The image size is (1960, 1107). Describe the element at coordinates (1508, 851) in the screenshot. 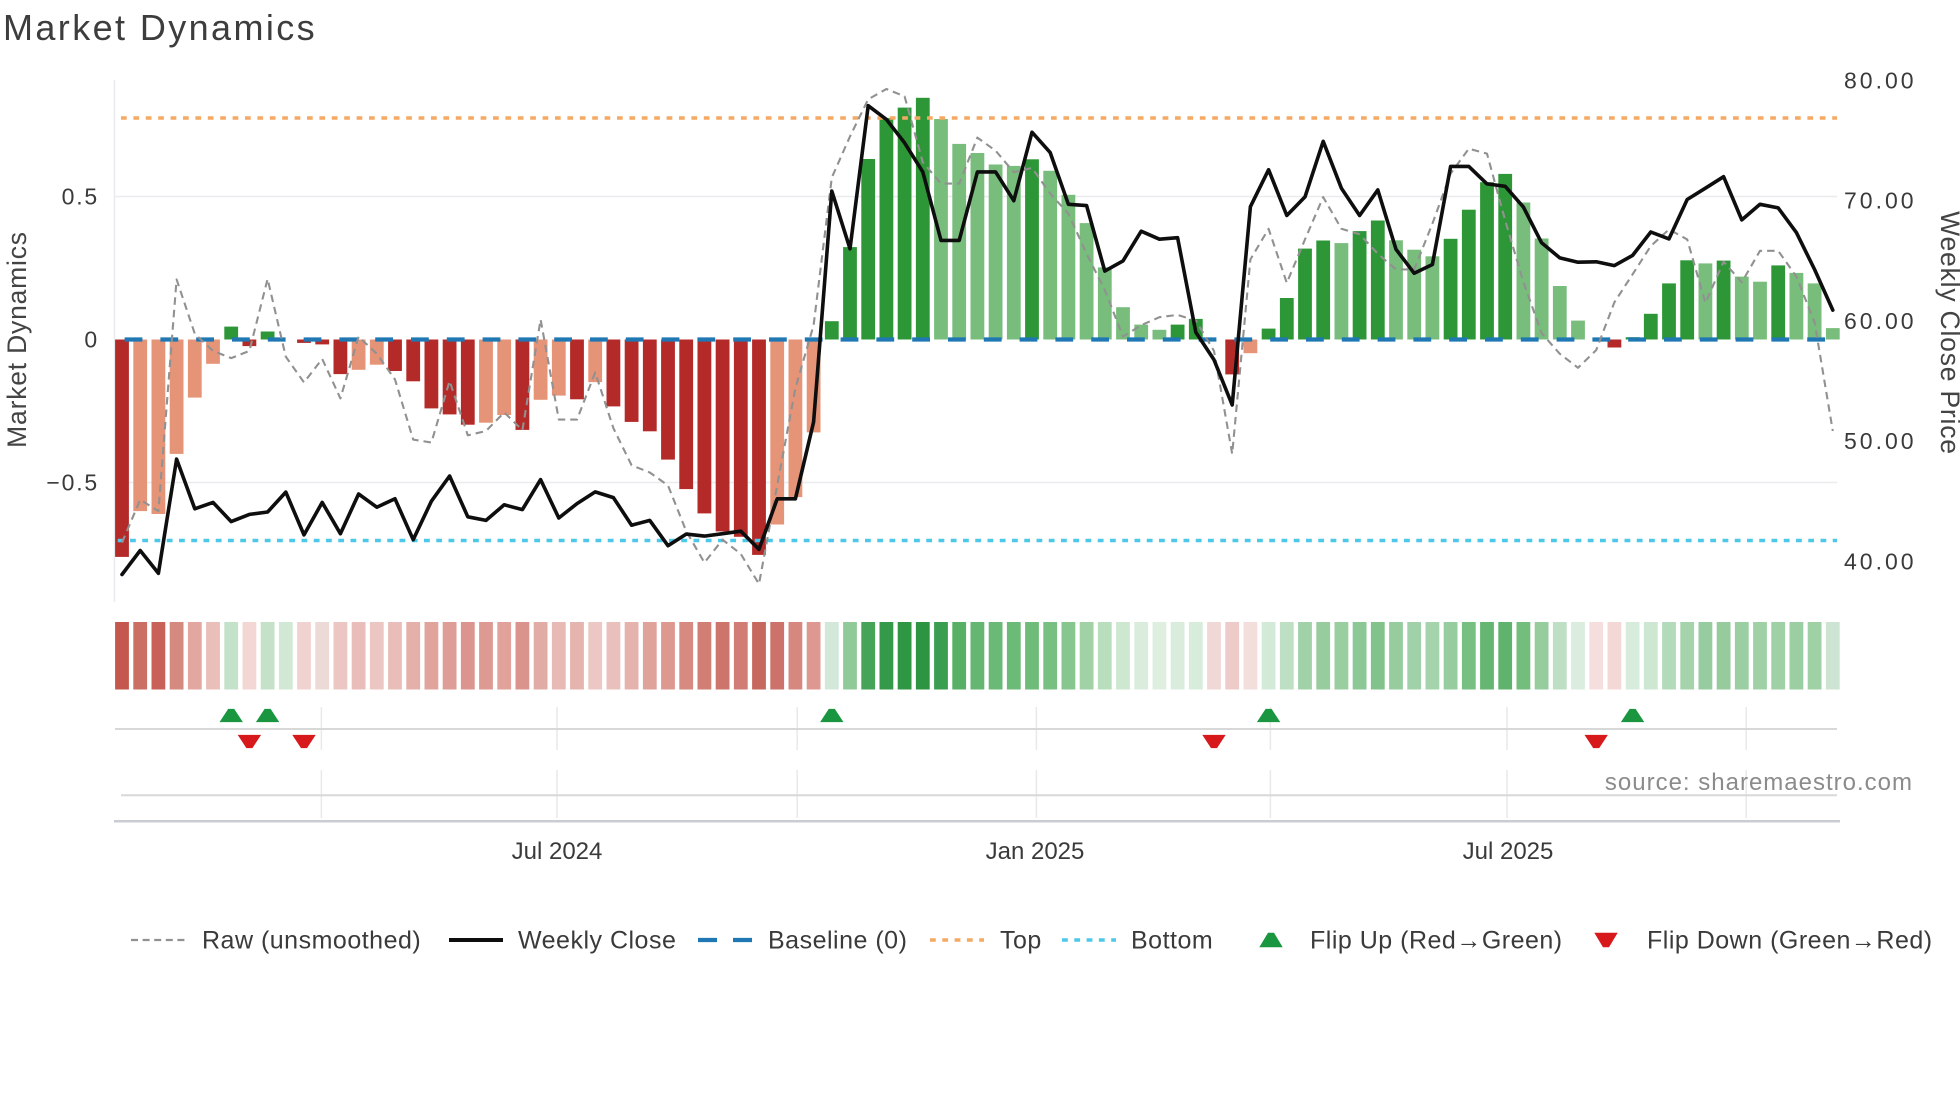

I see `svg-text: Jul 2025` at that location.